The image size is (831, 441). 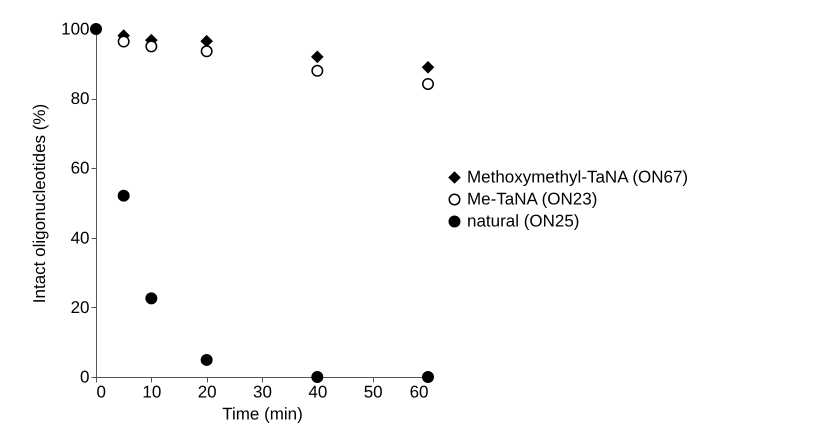 I want to click on x-tick-label: 40, so click(x=318, y=392).